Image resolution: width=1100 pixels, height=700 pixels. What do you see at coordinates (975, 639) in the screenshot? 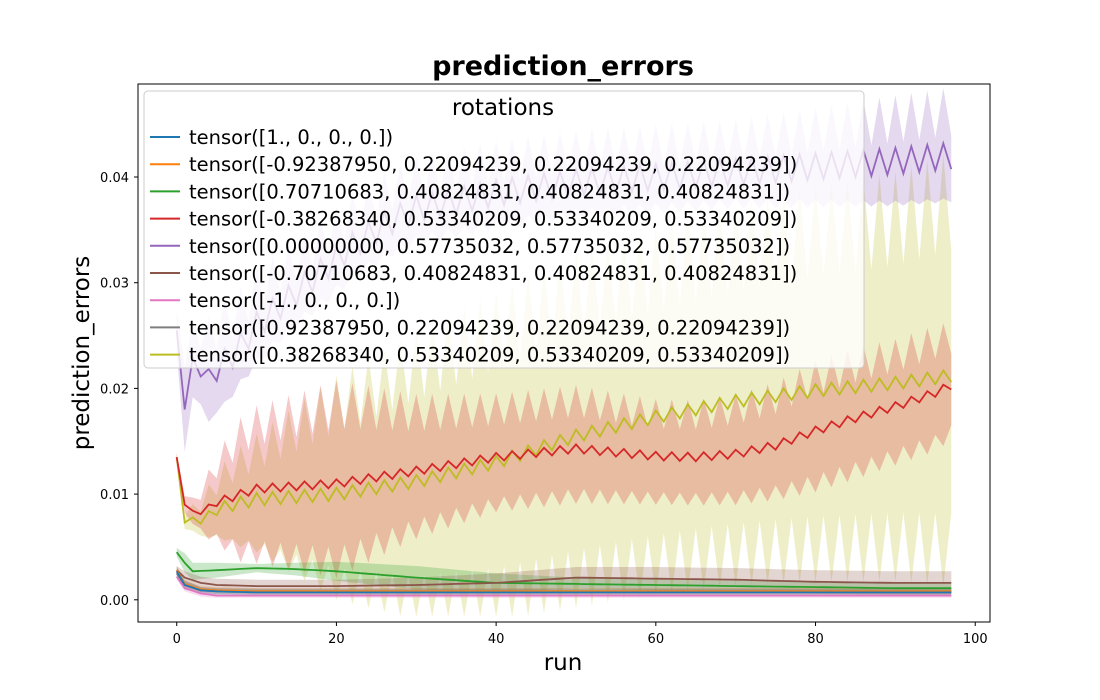
I see `x-tick-label: 100` at bounding box center [975, 639].